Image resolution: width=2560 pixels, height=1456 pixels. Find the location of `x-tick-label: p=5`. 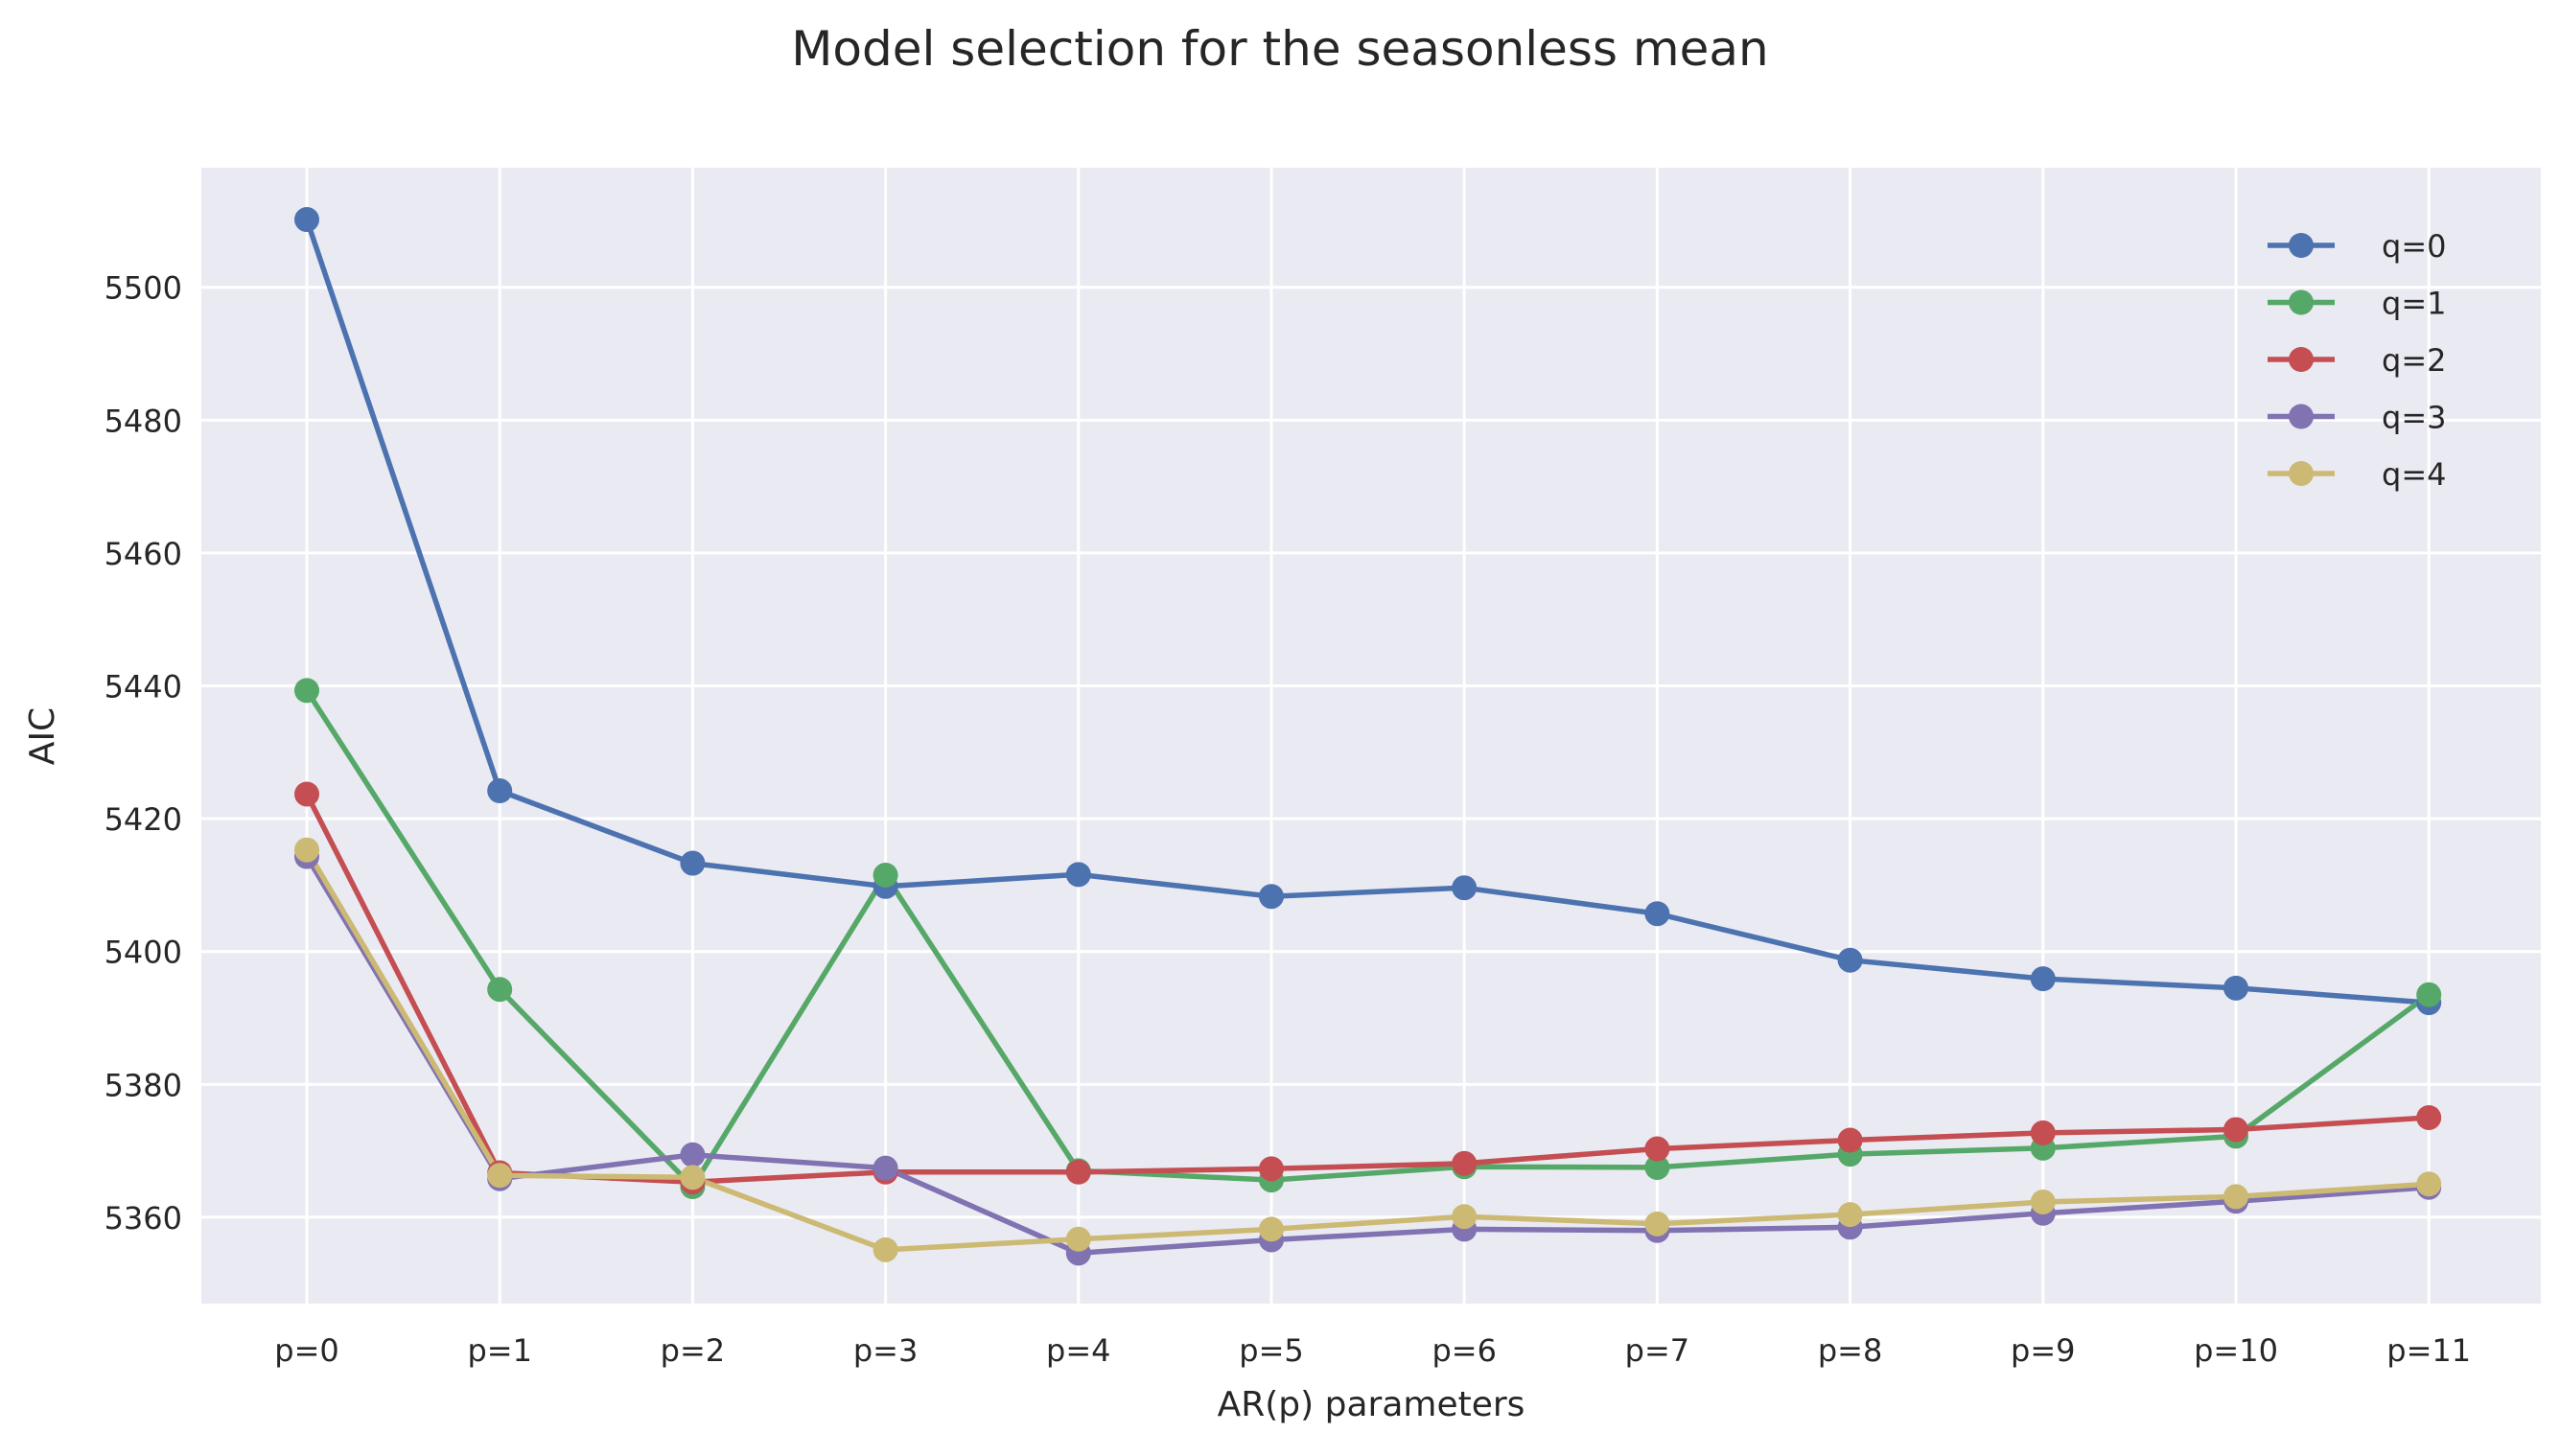

x-tick-label: p=5 is located at coordinates (1271, 1350).